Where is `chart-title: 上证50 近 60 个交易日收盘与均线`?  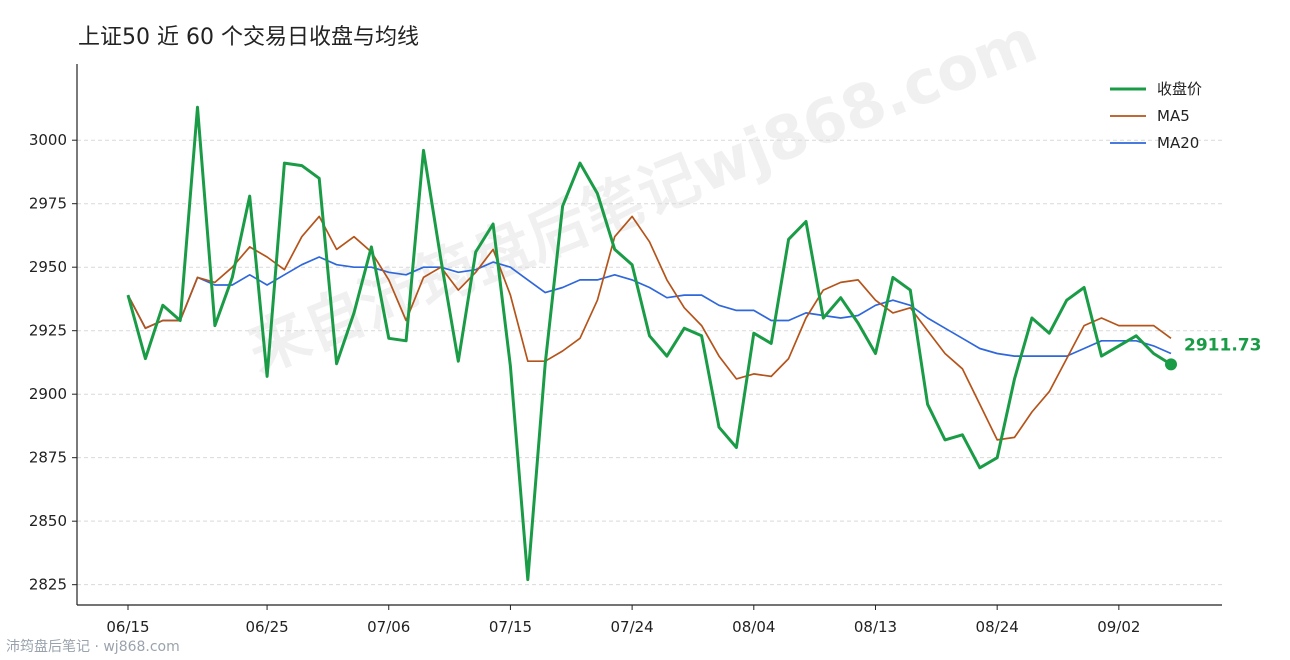 chart-title: 上证50 近 60 个交易日收盘与均线 is located at coordinates (248, 37).